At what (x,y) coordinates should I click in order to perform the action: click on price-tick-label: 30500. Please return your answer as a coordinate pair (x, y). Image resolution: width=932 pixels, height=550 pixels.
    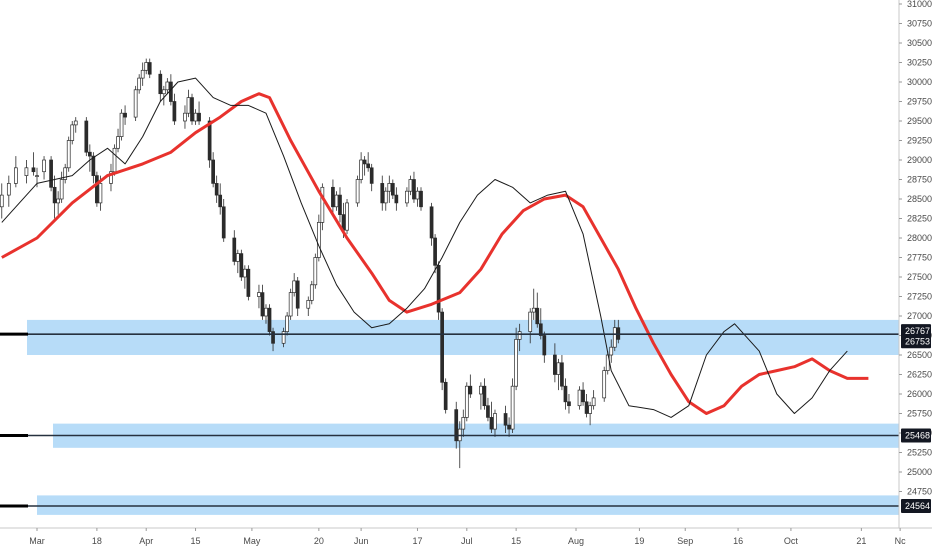
    Looking at the image, I should click on (919, 43).